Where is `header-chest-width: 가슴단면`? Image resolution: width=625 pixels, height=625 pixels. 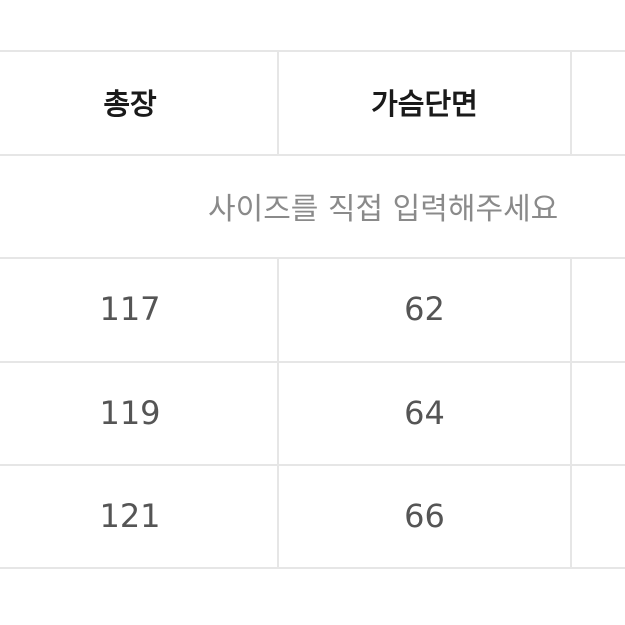 header-chest-width: 가슴단면 is located at coordinates (424, 104).